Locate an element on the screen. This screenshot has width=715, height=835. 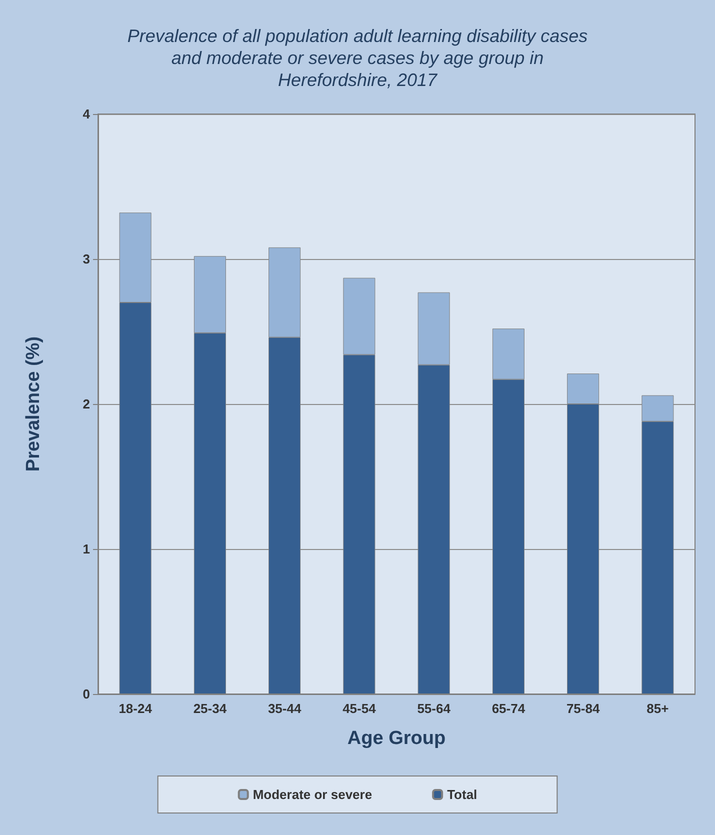
x-tick-label: 45-54 is located at coordinates (359, 708).